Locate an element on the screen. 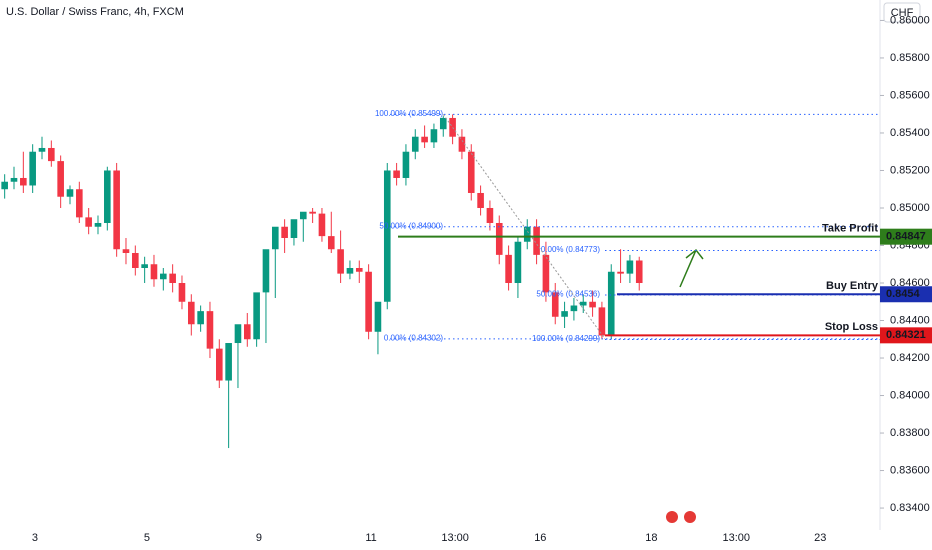 The width and height of the screenshot is (932, 550). y-tick-label: 0.85400 is located at coordinates (910, 133).